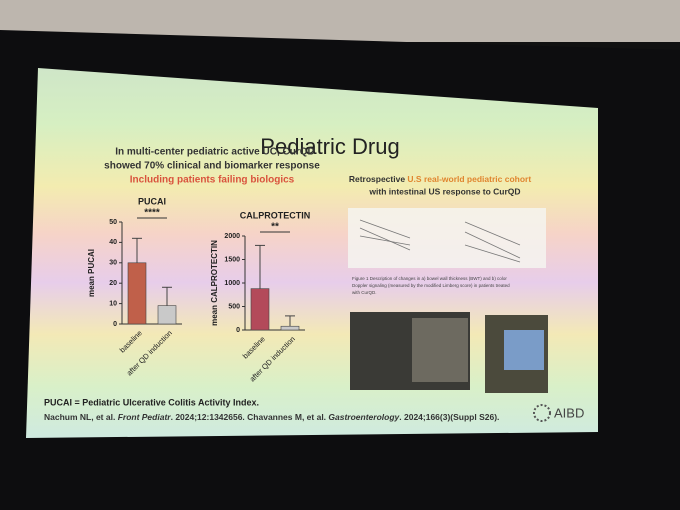  Describe the element at coordinates (524, 350) in the screenshot. I see `monitor` at that location.